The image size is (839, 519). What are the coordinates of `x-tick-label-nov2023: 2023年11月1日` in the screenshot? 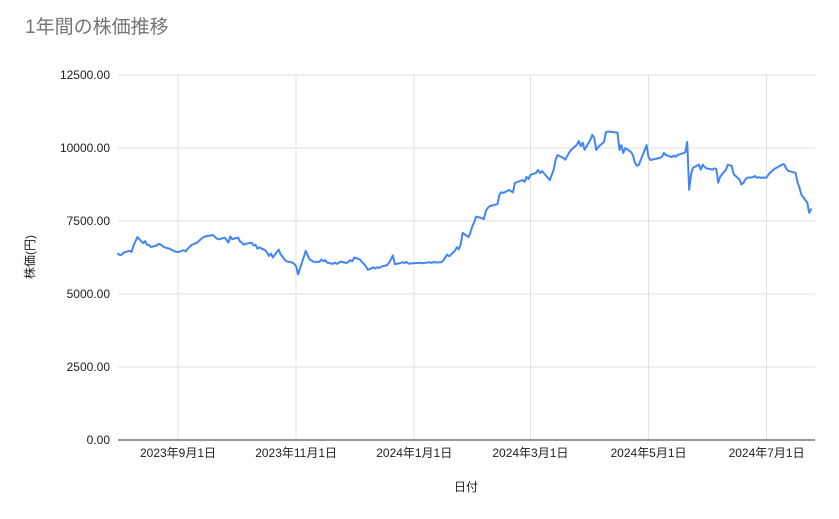 It's located at (296, 453).